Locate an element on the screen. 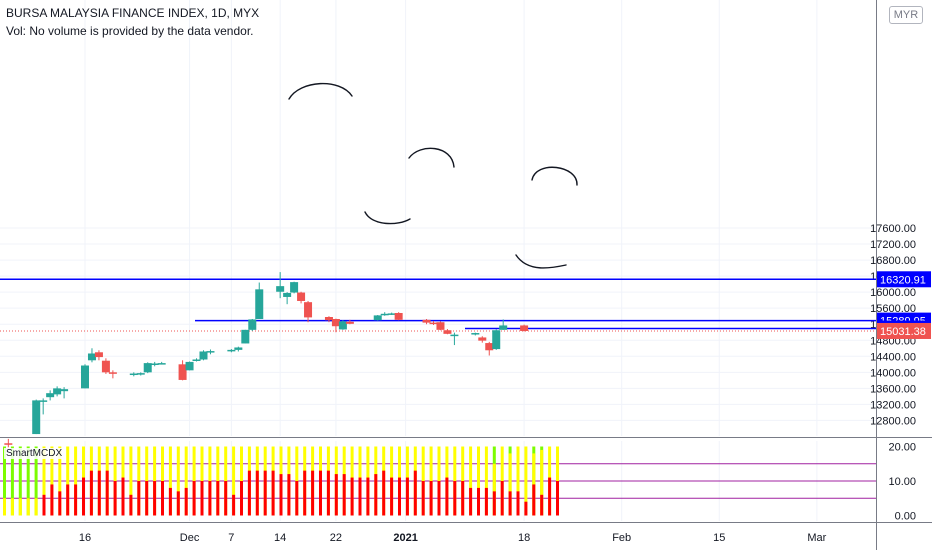  price-tick-label: 13600.00 is located at coordinates (893, 389).